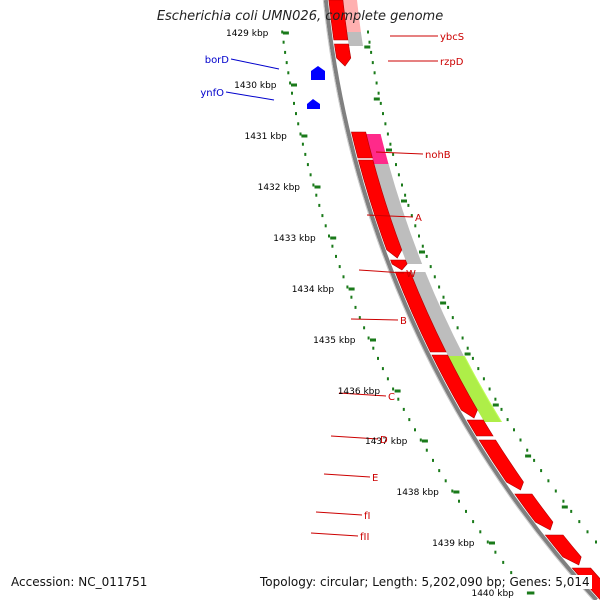  Describe the element at coordinates (417, 493) in the screenshot. I see `scale-label: 1438 kbp` at that location.